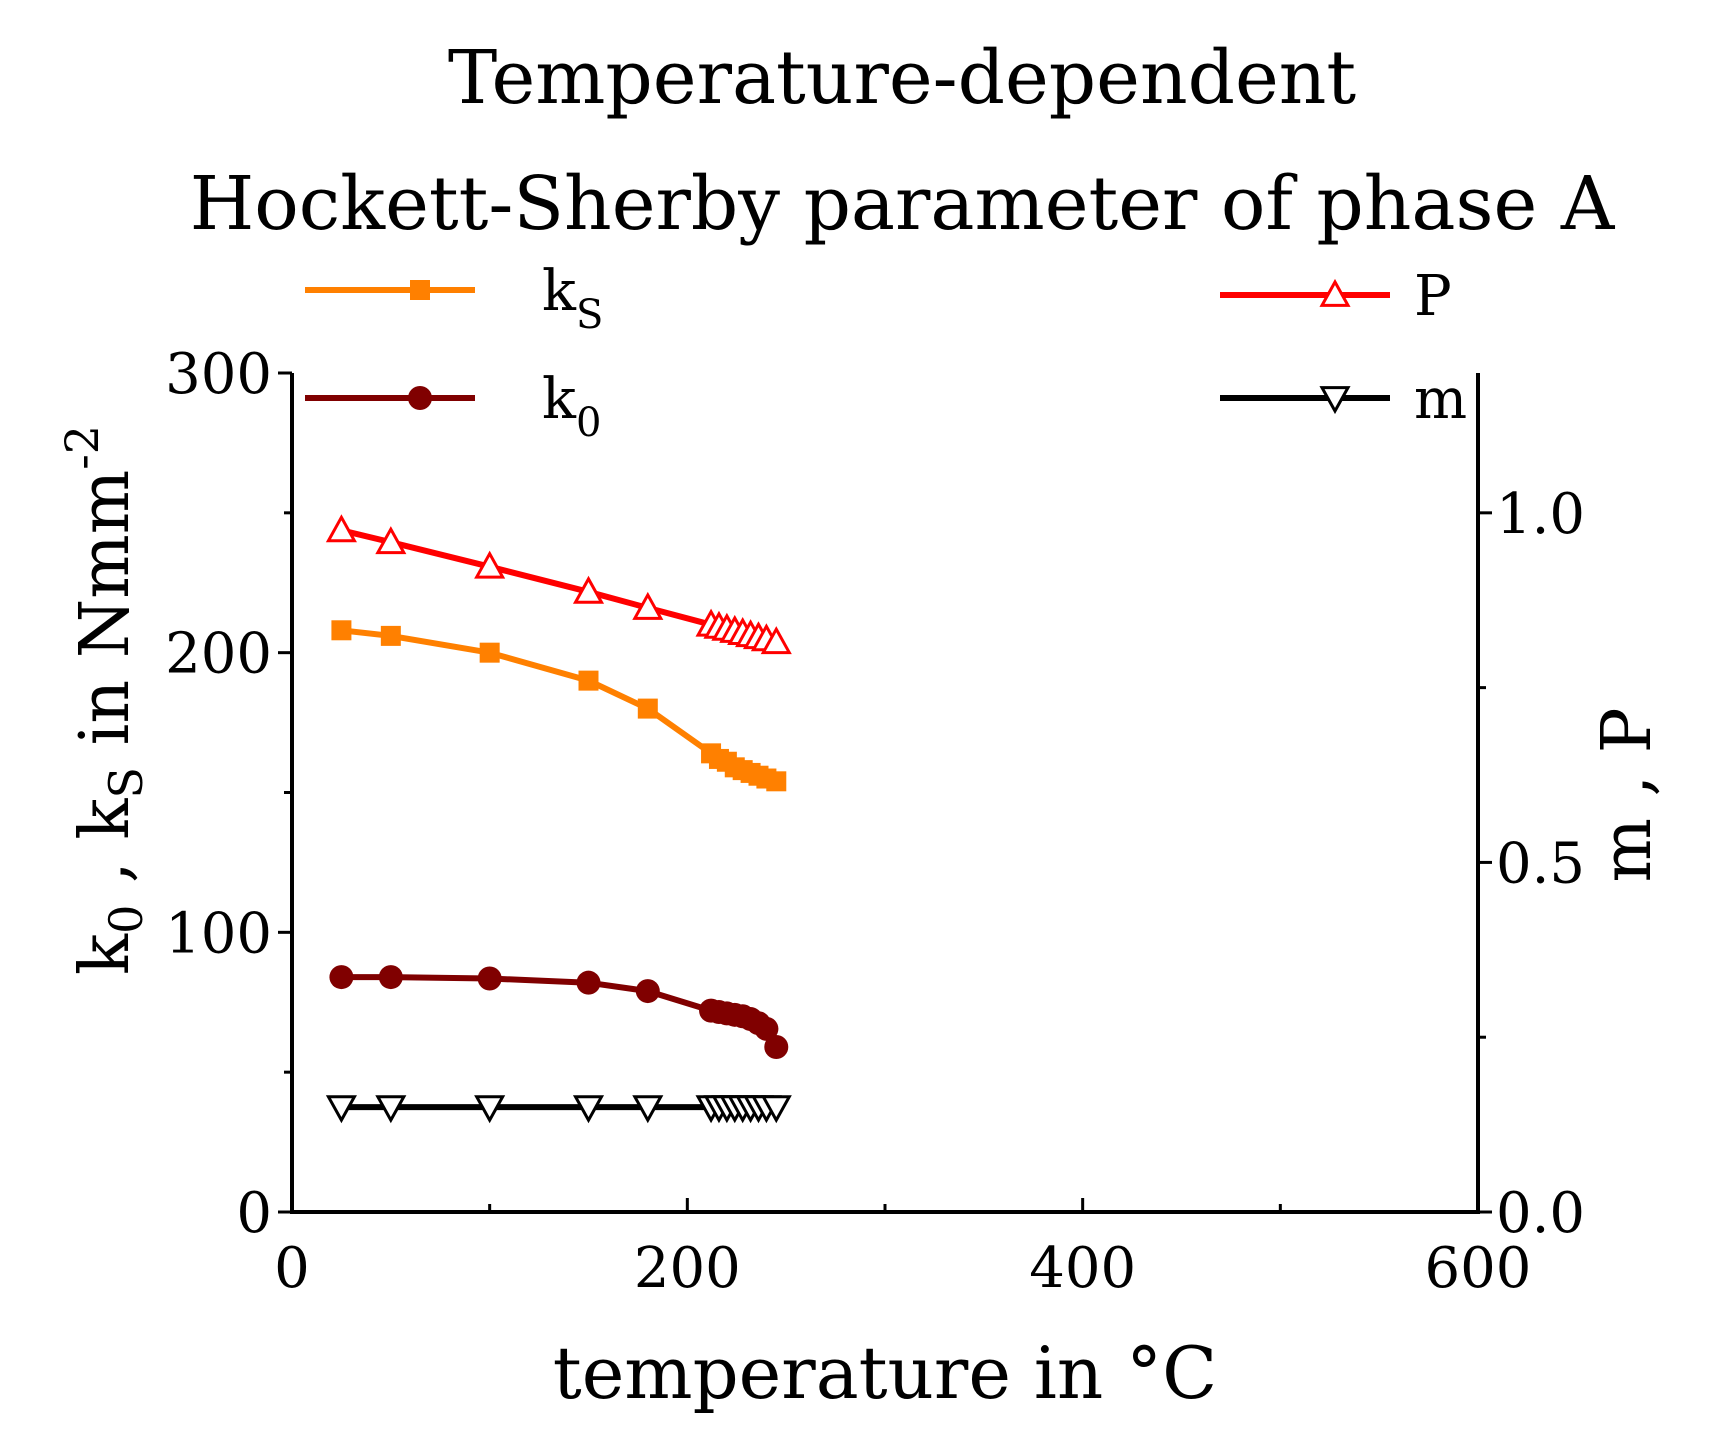 This screenshot has width=1724, height=1441. Describe the element at coordinates (1540, 1213) in the screenshot. I see `y-right-tick-label: 0.0` at that location.